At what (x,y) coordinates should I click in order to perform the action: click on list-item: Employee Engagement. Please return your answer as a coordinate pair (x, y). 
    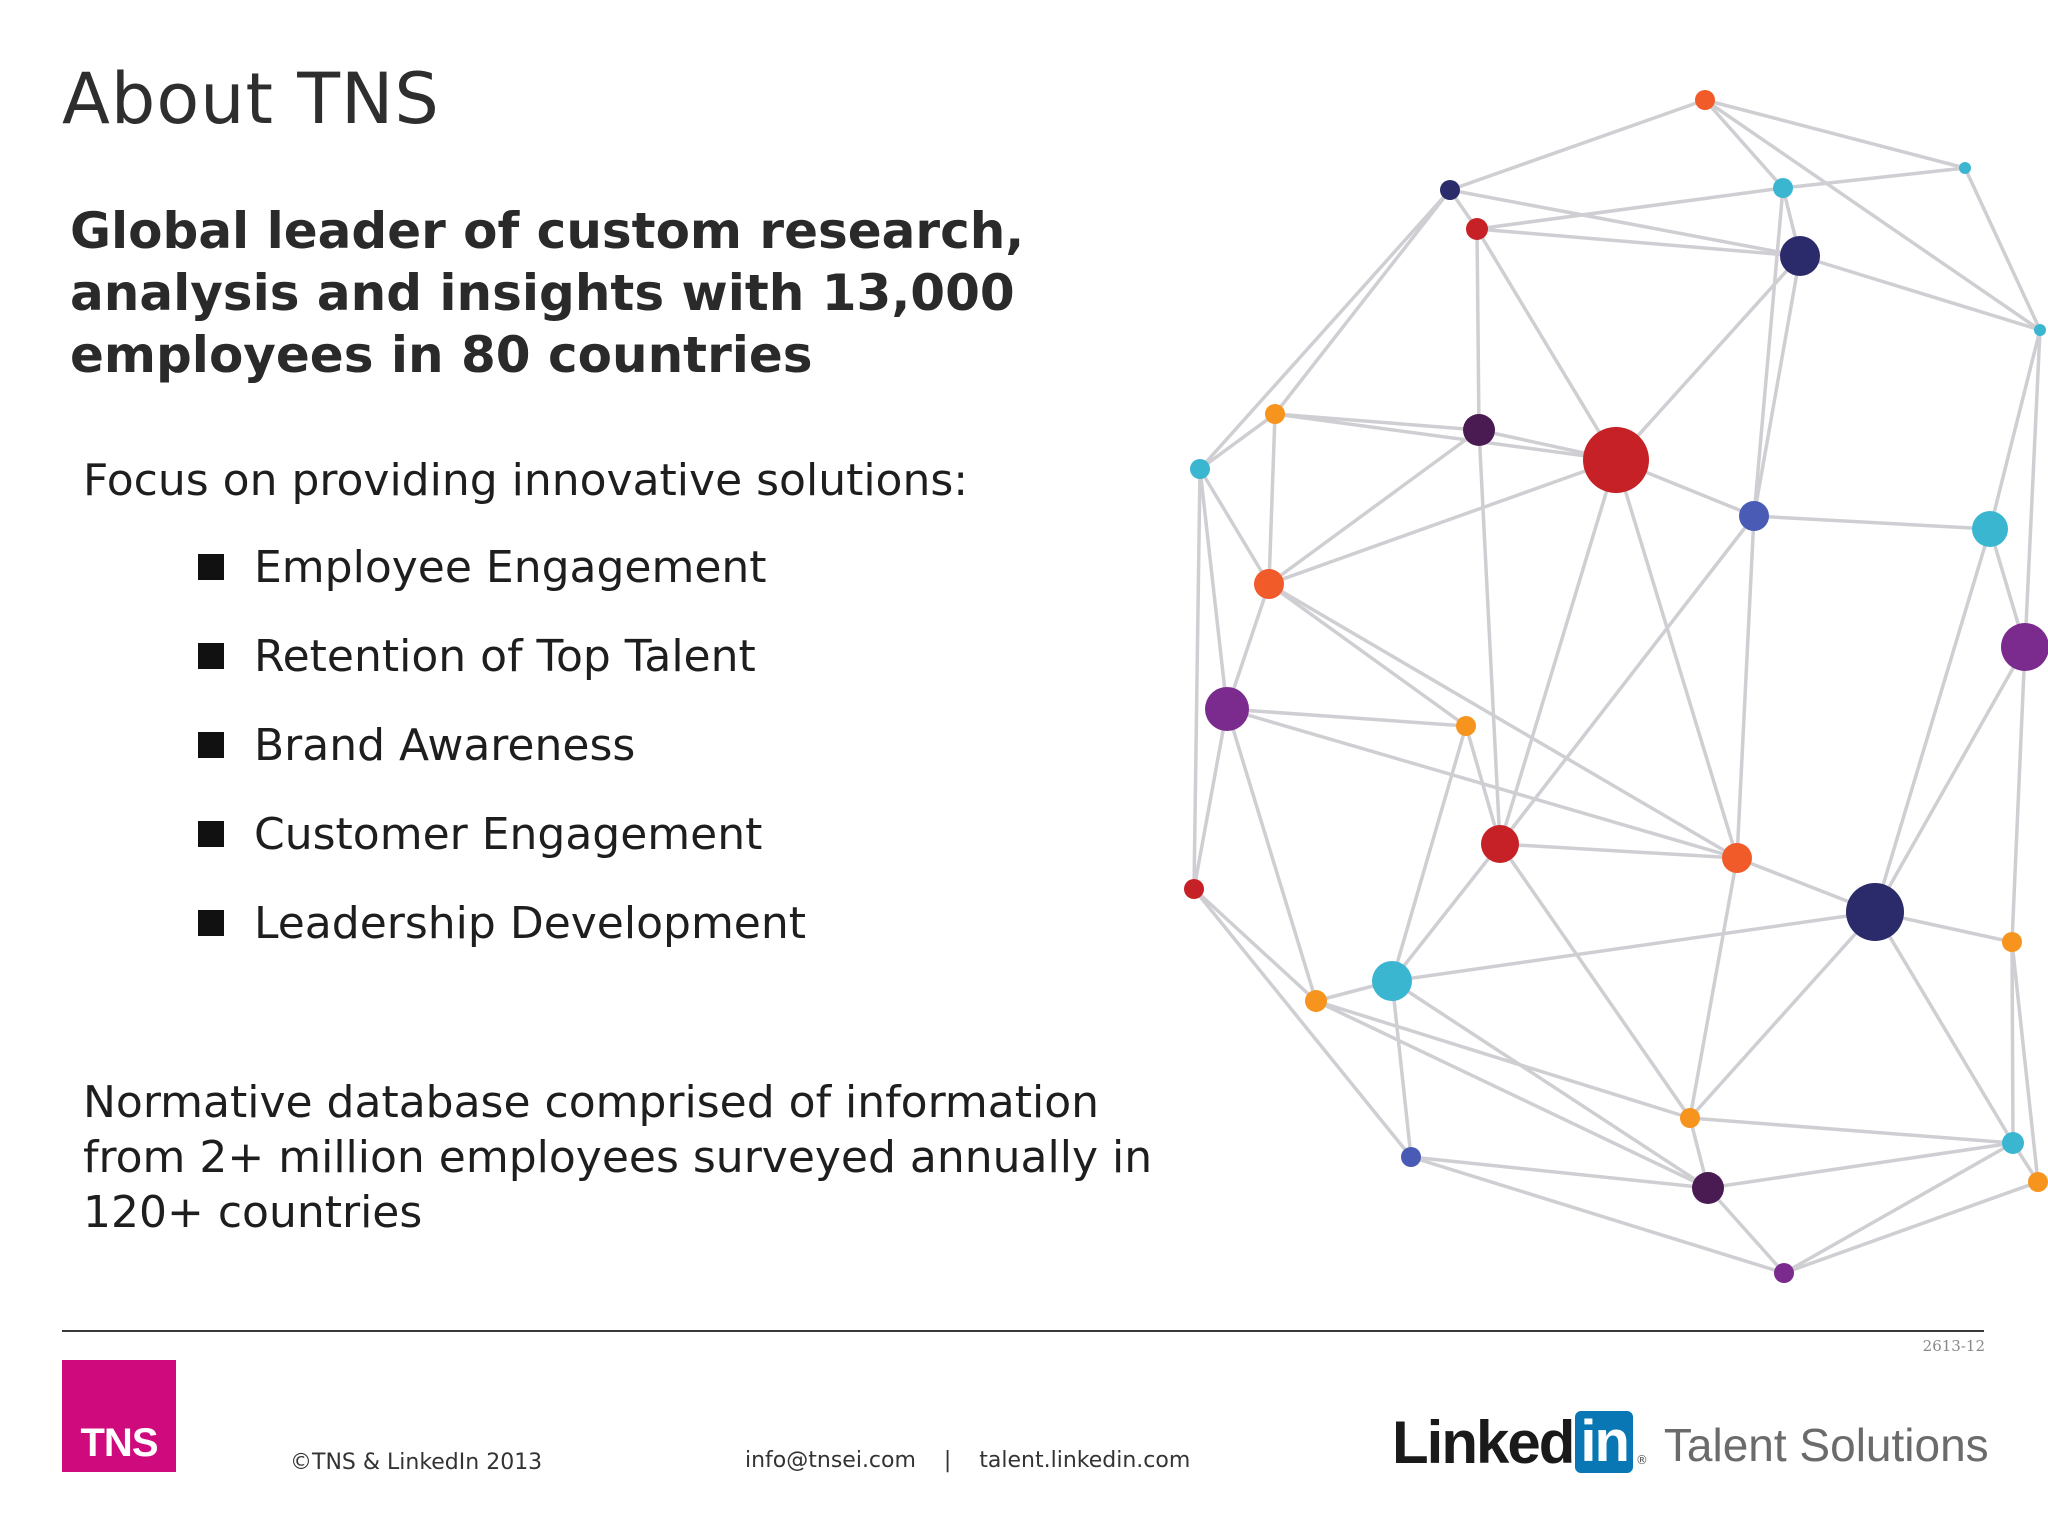
    Looking at the image, I should click on (502, 586).